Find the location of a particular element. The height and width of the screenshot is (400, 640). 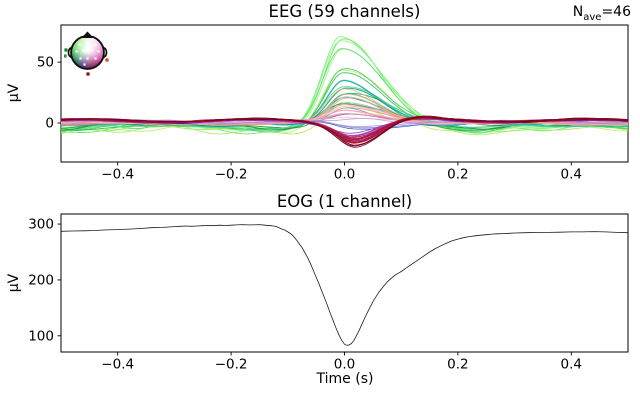

head-circle is located at coordinates (87, 52).